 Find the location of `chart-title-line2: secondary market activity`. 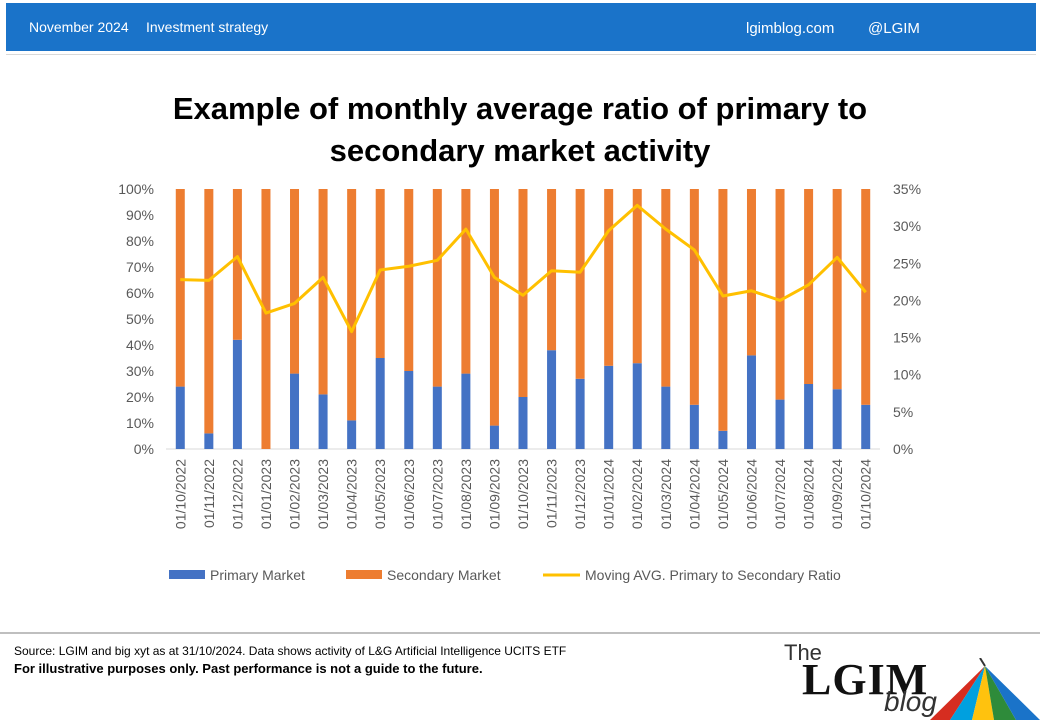

chart-title-line2: secondary market activity is located at coordinates (520, 150).